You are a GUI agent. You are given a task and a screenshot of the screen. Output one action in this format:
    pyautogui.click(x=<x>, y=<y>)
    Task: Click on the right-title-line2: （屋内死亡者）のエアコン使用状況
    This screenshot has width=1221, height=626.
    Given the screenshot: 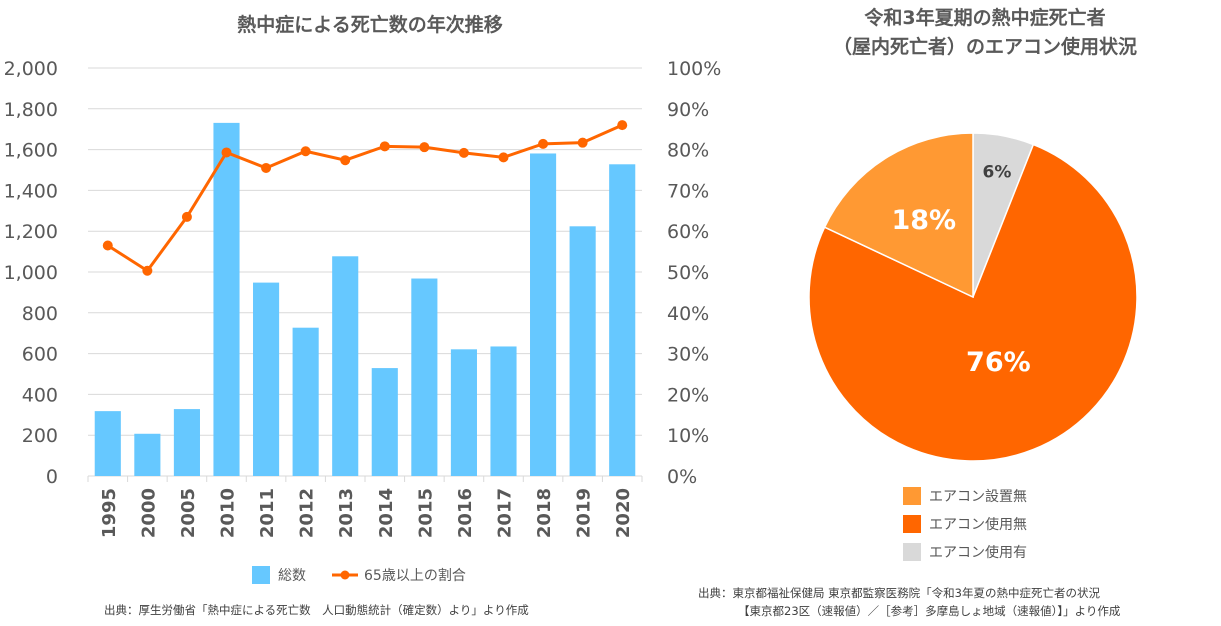 What is the action you would take?
    pyautogui.click(x=984, y=47)
    